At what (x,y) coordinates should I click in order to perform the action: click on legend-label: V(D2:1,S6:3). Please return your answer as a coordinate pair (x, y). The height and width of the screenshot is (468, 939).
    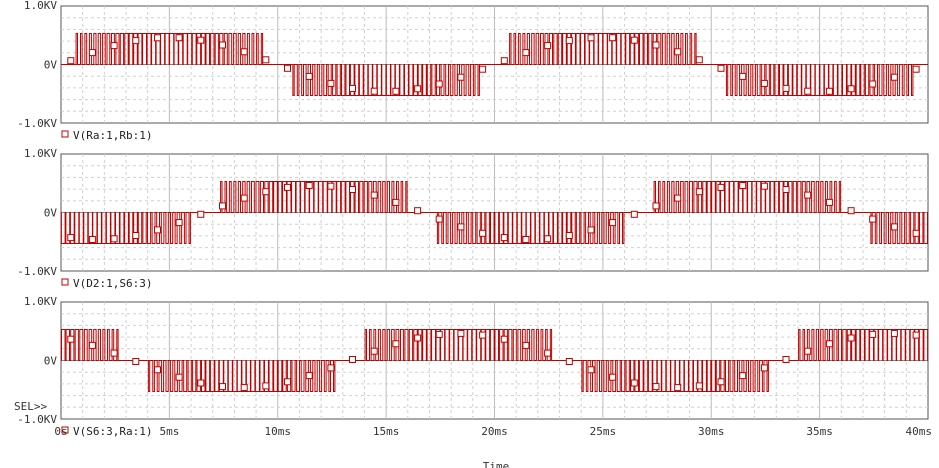
    Looking at the image, I should click on (112, 283).